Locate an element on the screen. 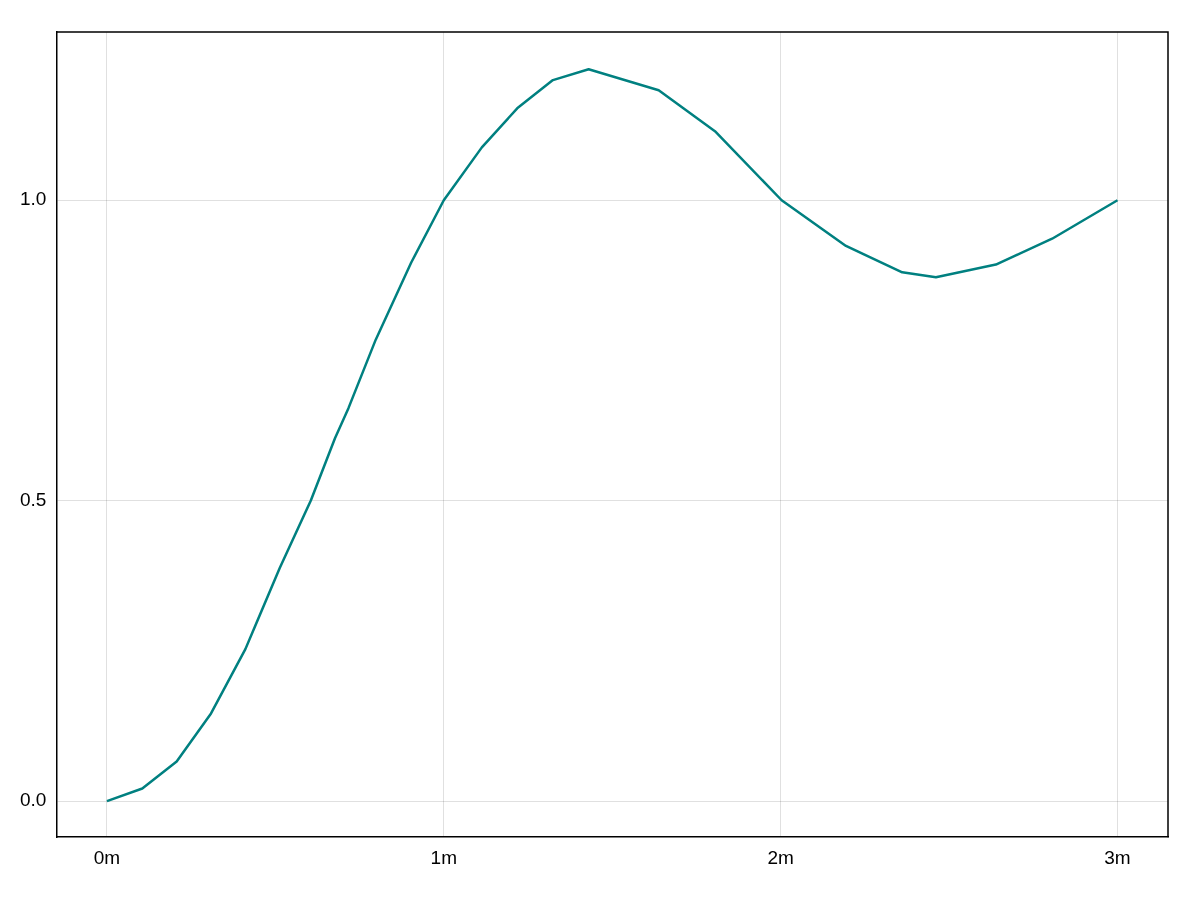  y-tick-label: 1.0 is located at coordinates (33, 199).